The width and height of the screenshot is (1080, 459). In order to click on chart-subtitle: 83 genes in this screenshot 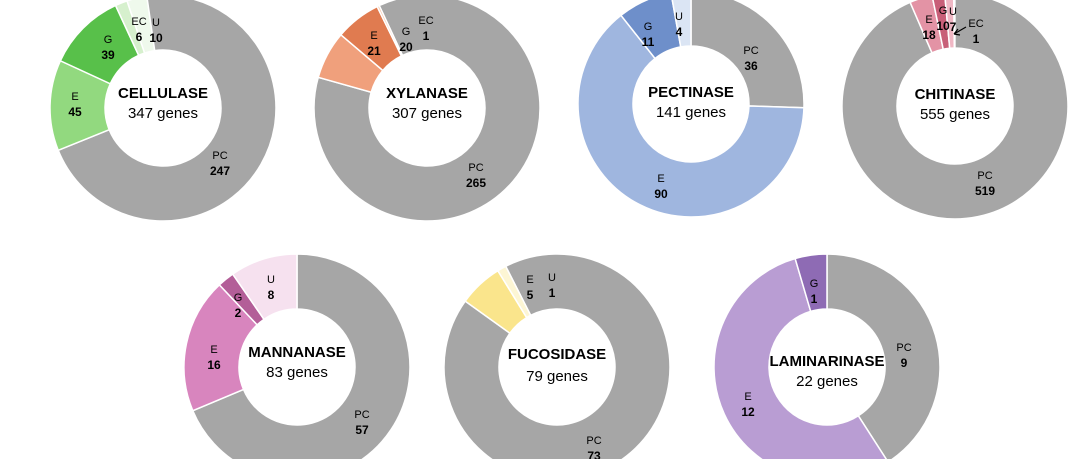, I will do `click(297, 372)`.